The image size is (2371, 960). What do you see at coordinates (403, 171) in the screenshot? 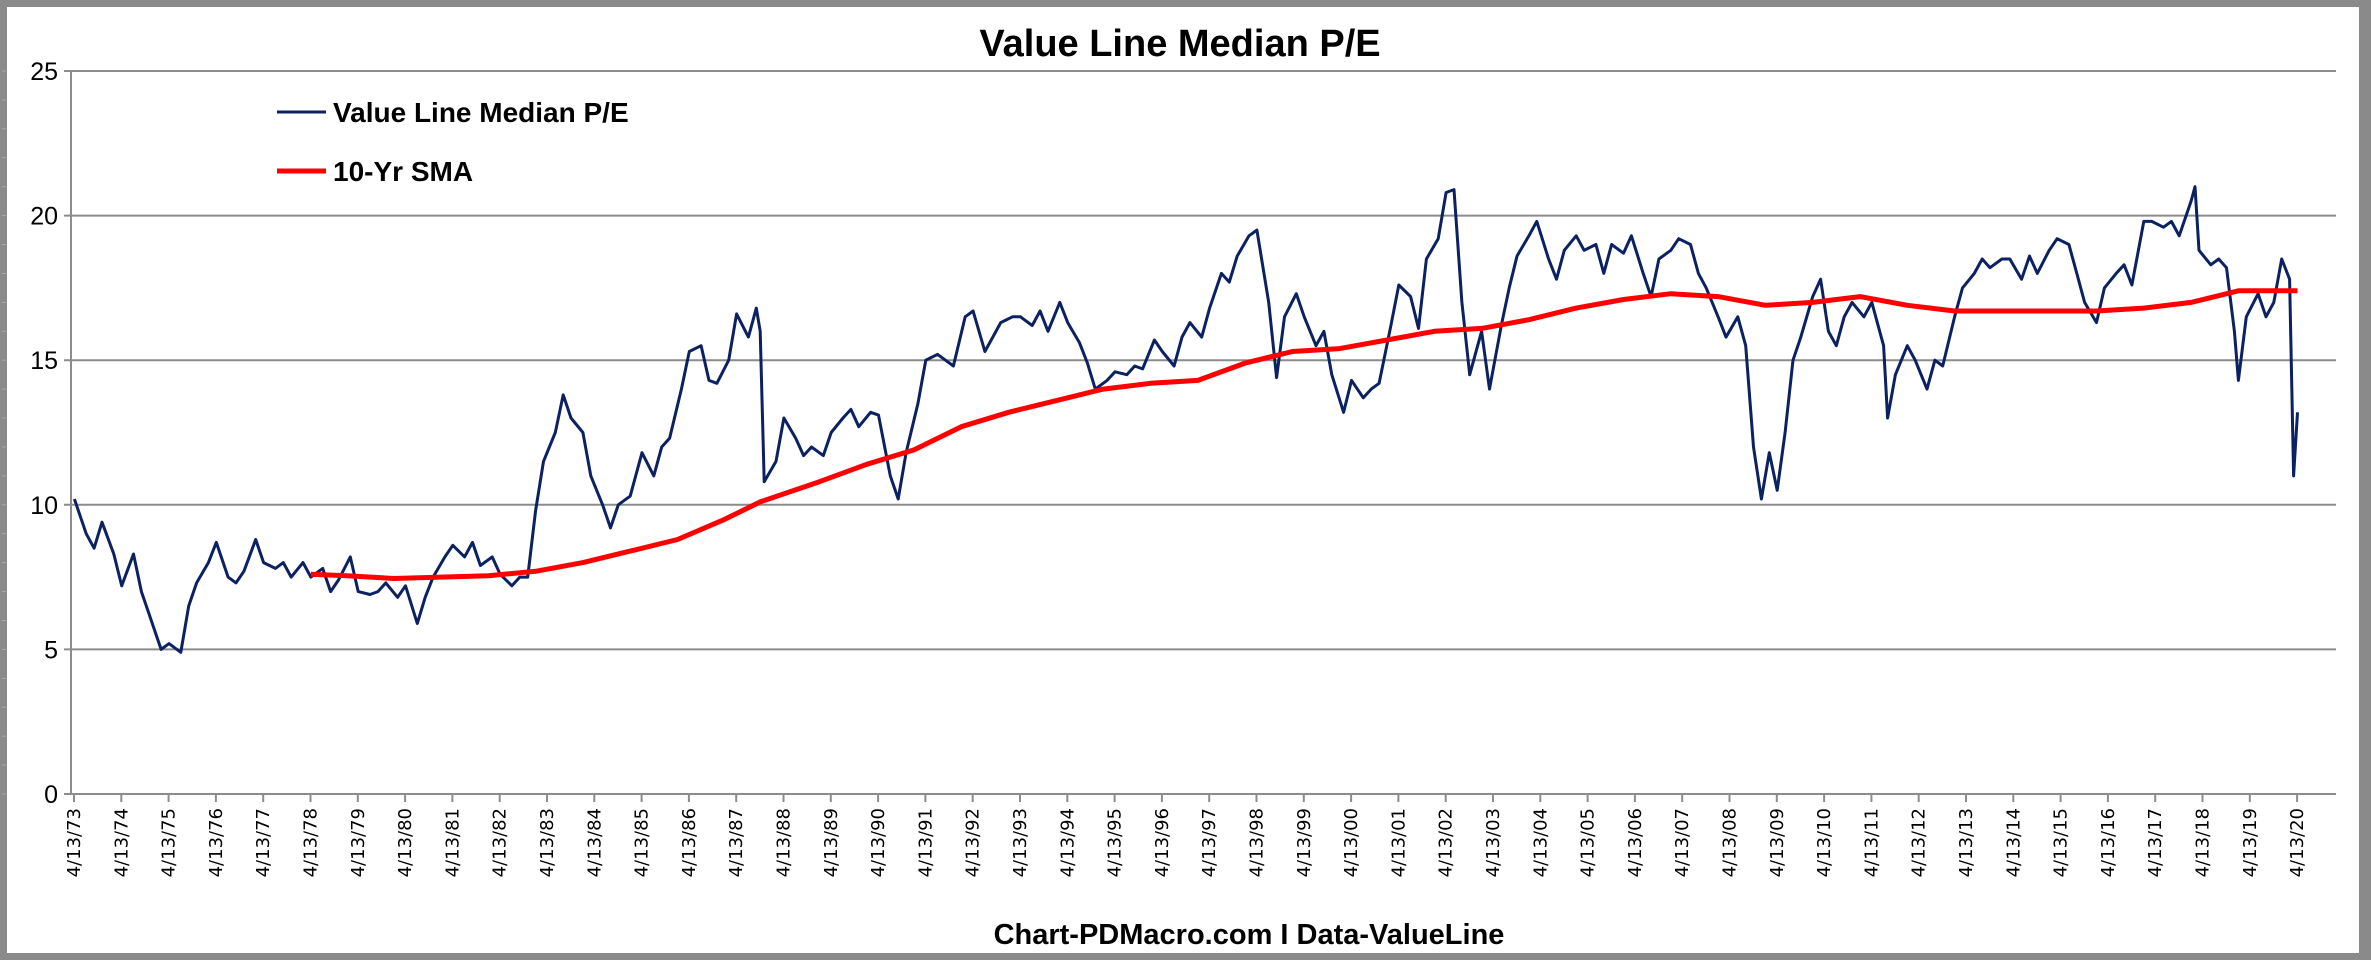
I see `legend-label-sma: 10-Yr SMA` at bounding box center [403, 171].